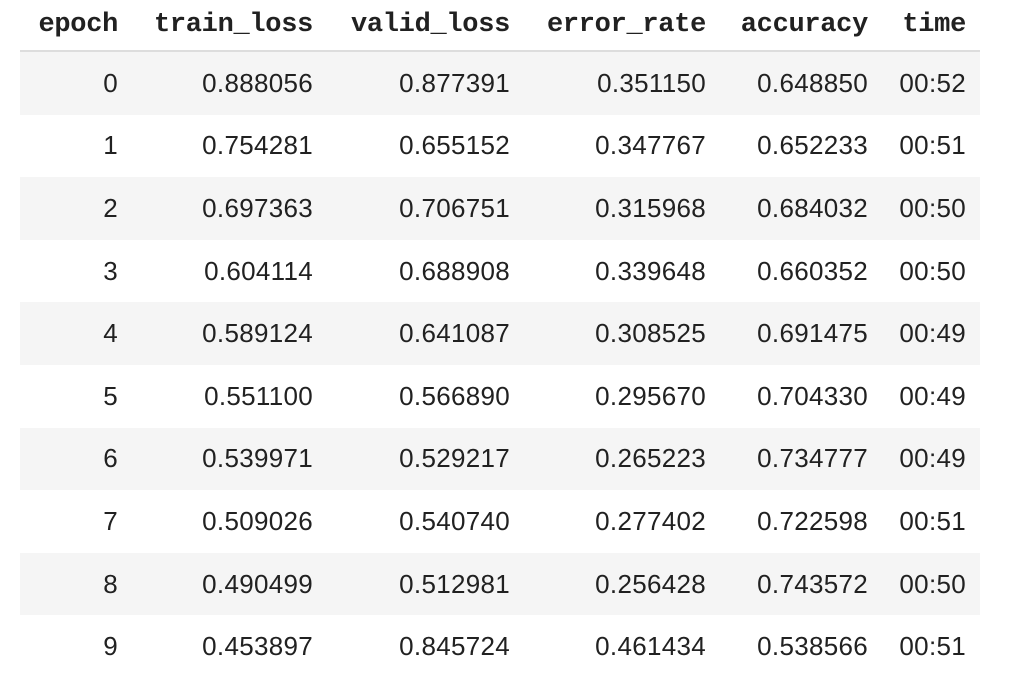 This screenshot has height=678, width=1013. What do you see at coordinates (620, 459) in the screenshot?
I see `cell-error-rate: 0.265223` at bounding box center [620, 459].